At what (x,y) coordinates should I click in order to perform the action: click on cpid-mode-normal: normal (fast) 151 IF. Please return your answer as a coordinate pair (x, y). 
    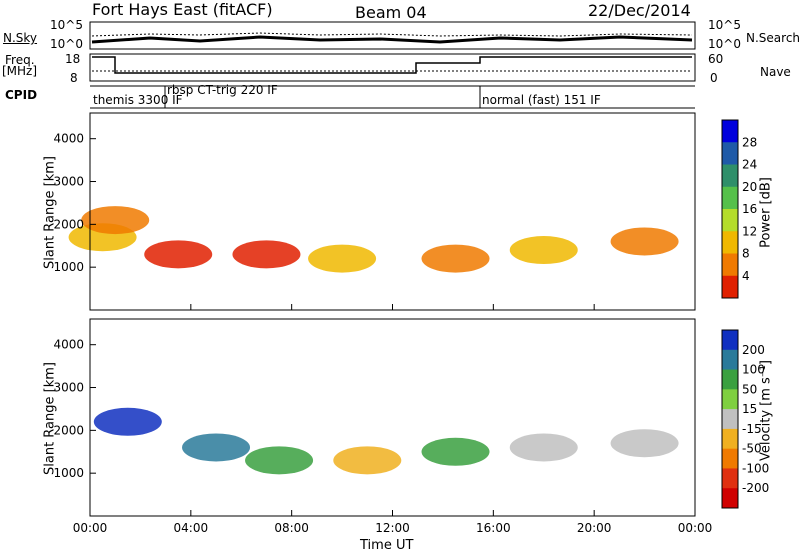
    Looking at the image, I should click on (541, 100).